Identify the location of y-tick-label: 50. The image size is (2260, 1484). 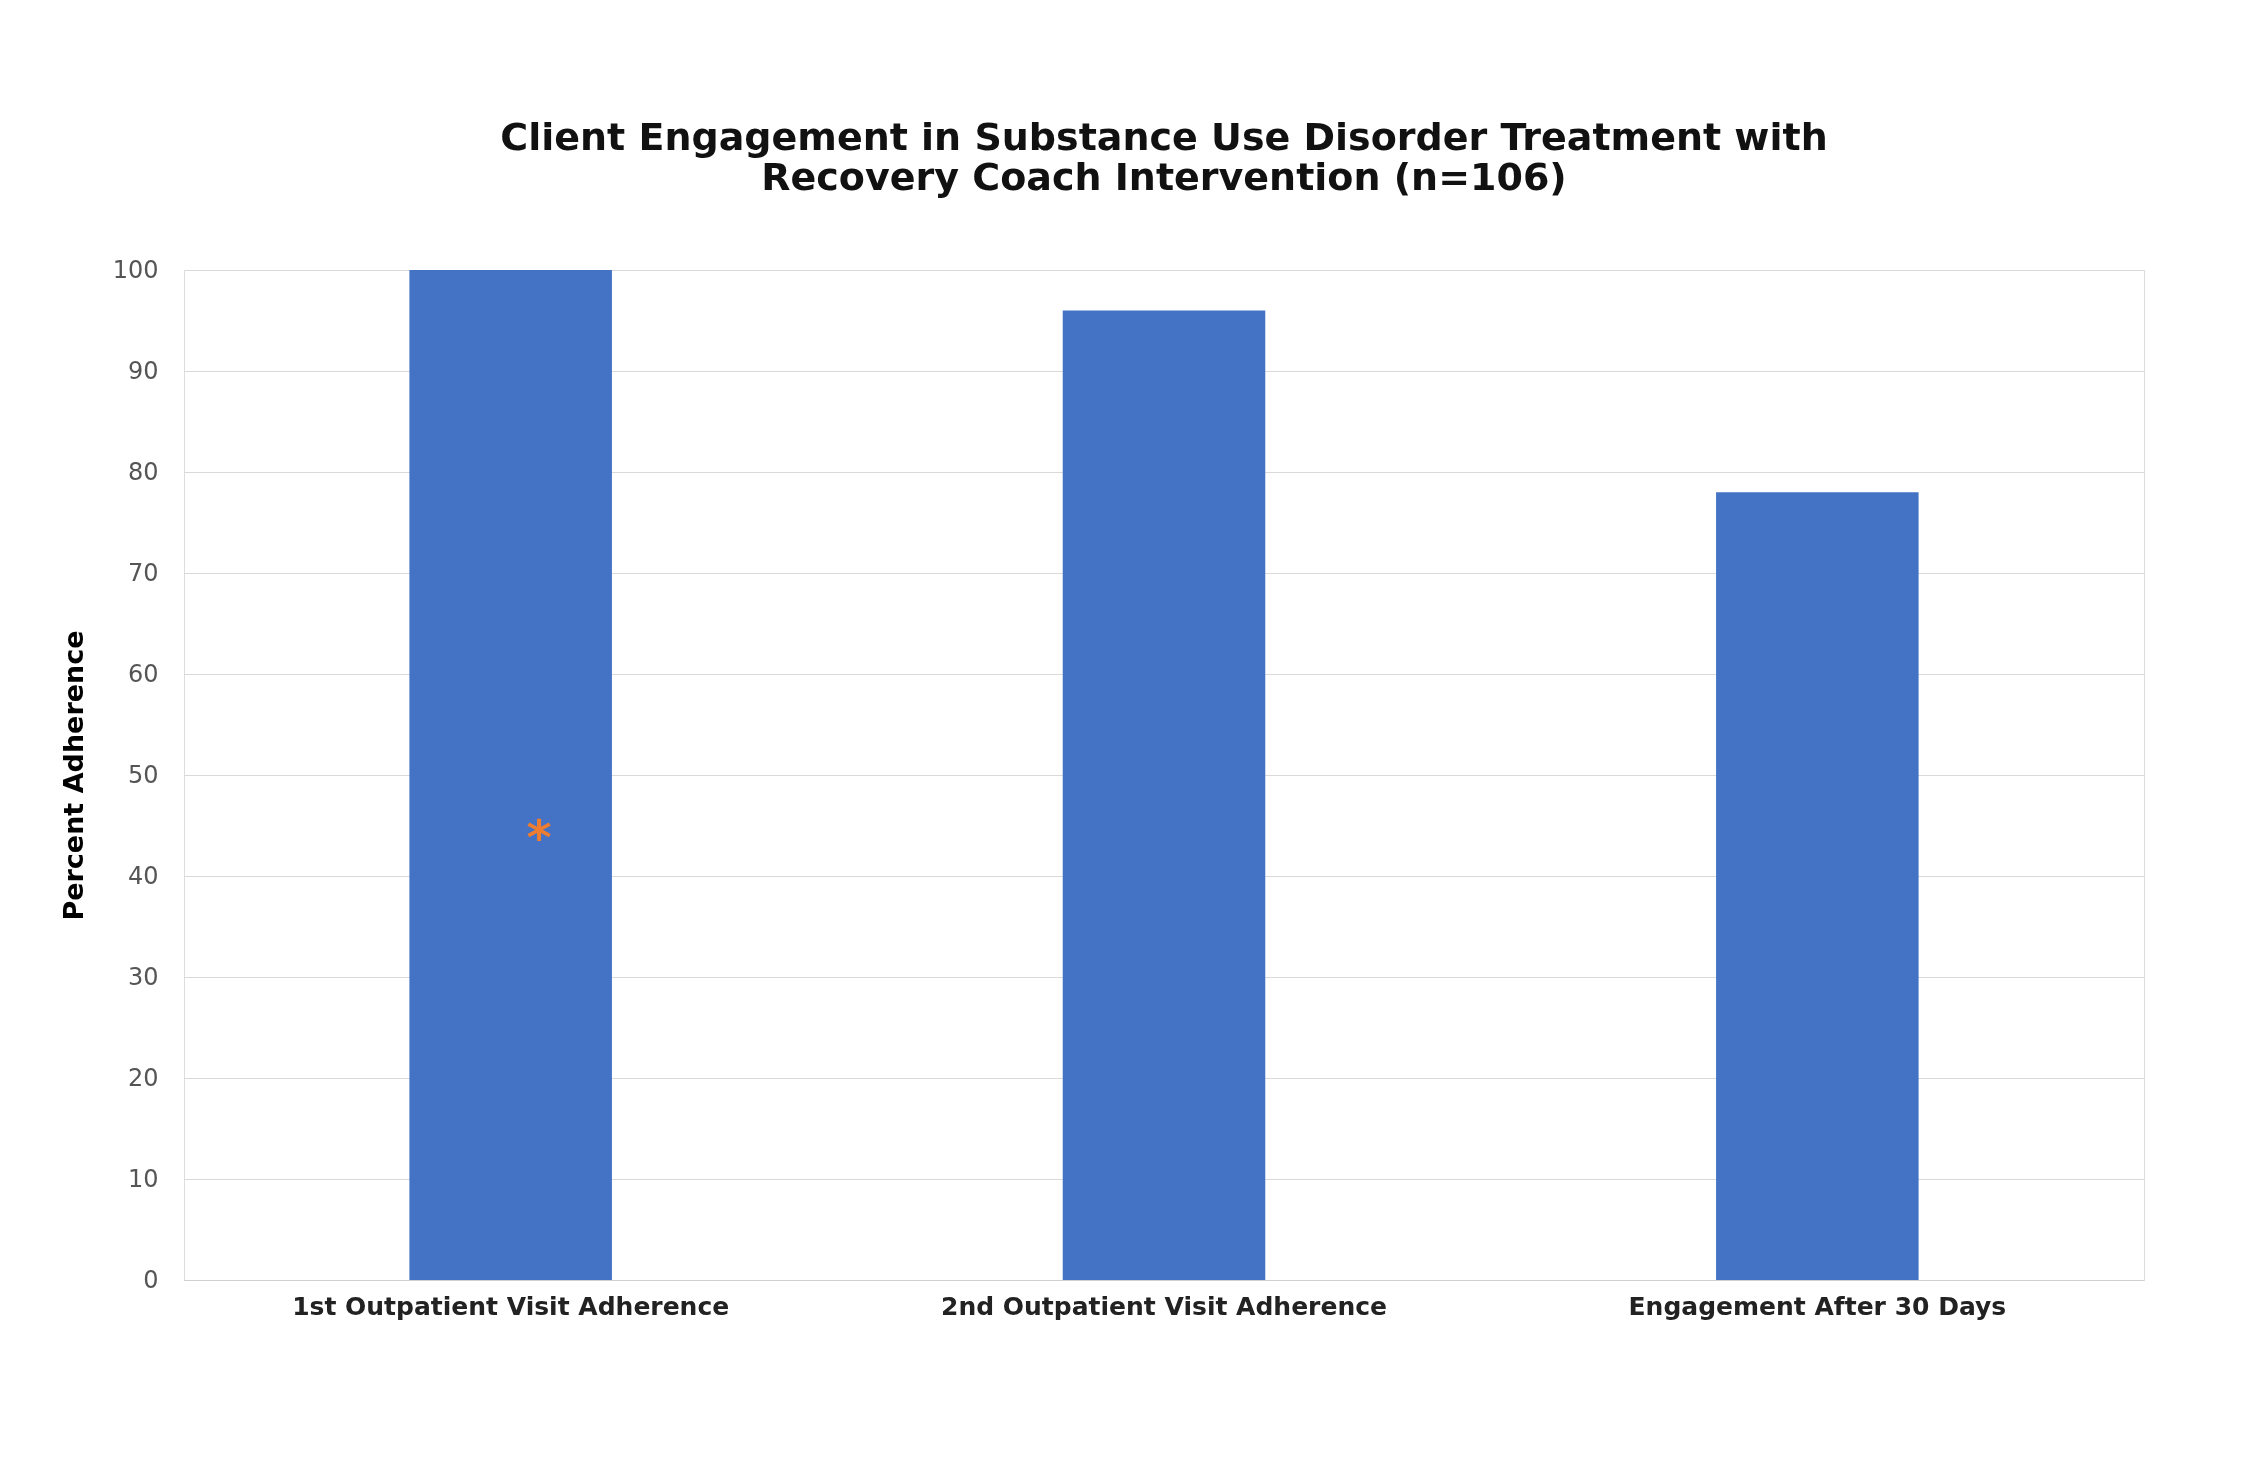
(143, 774).